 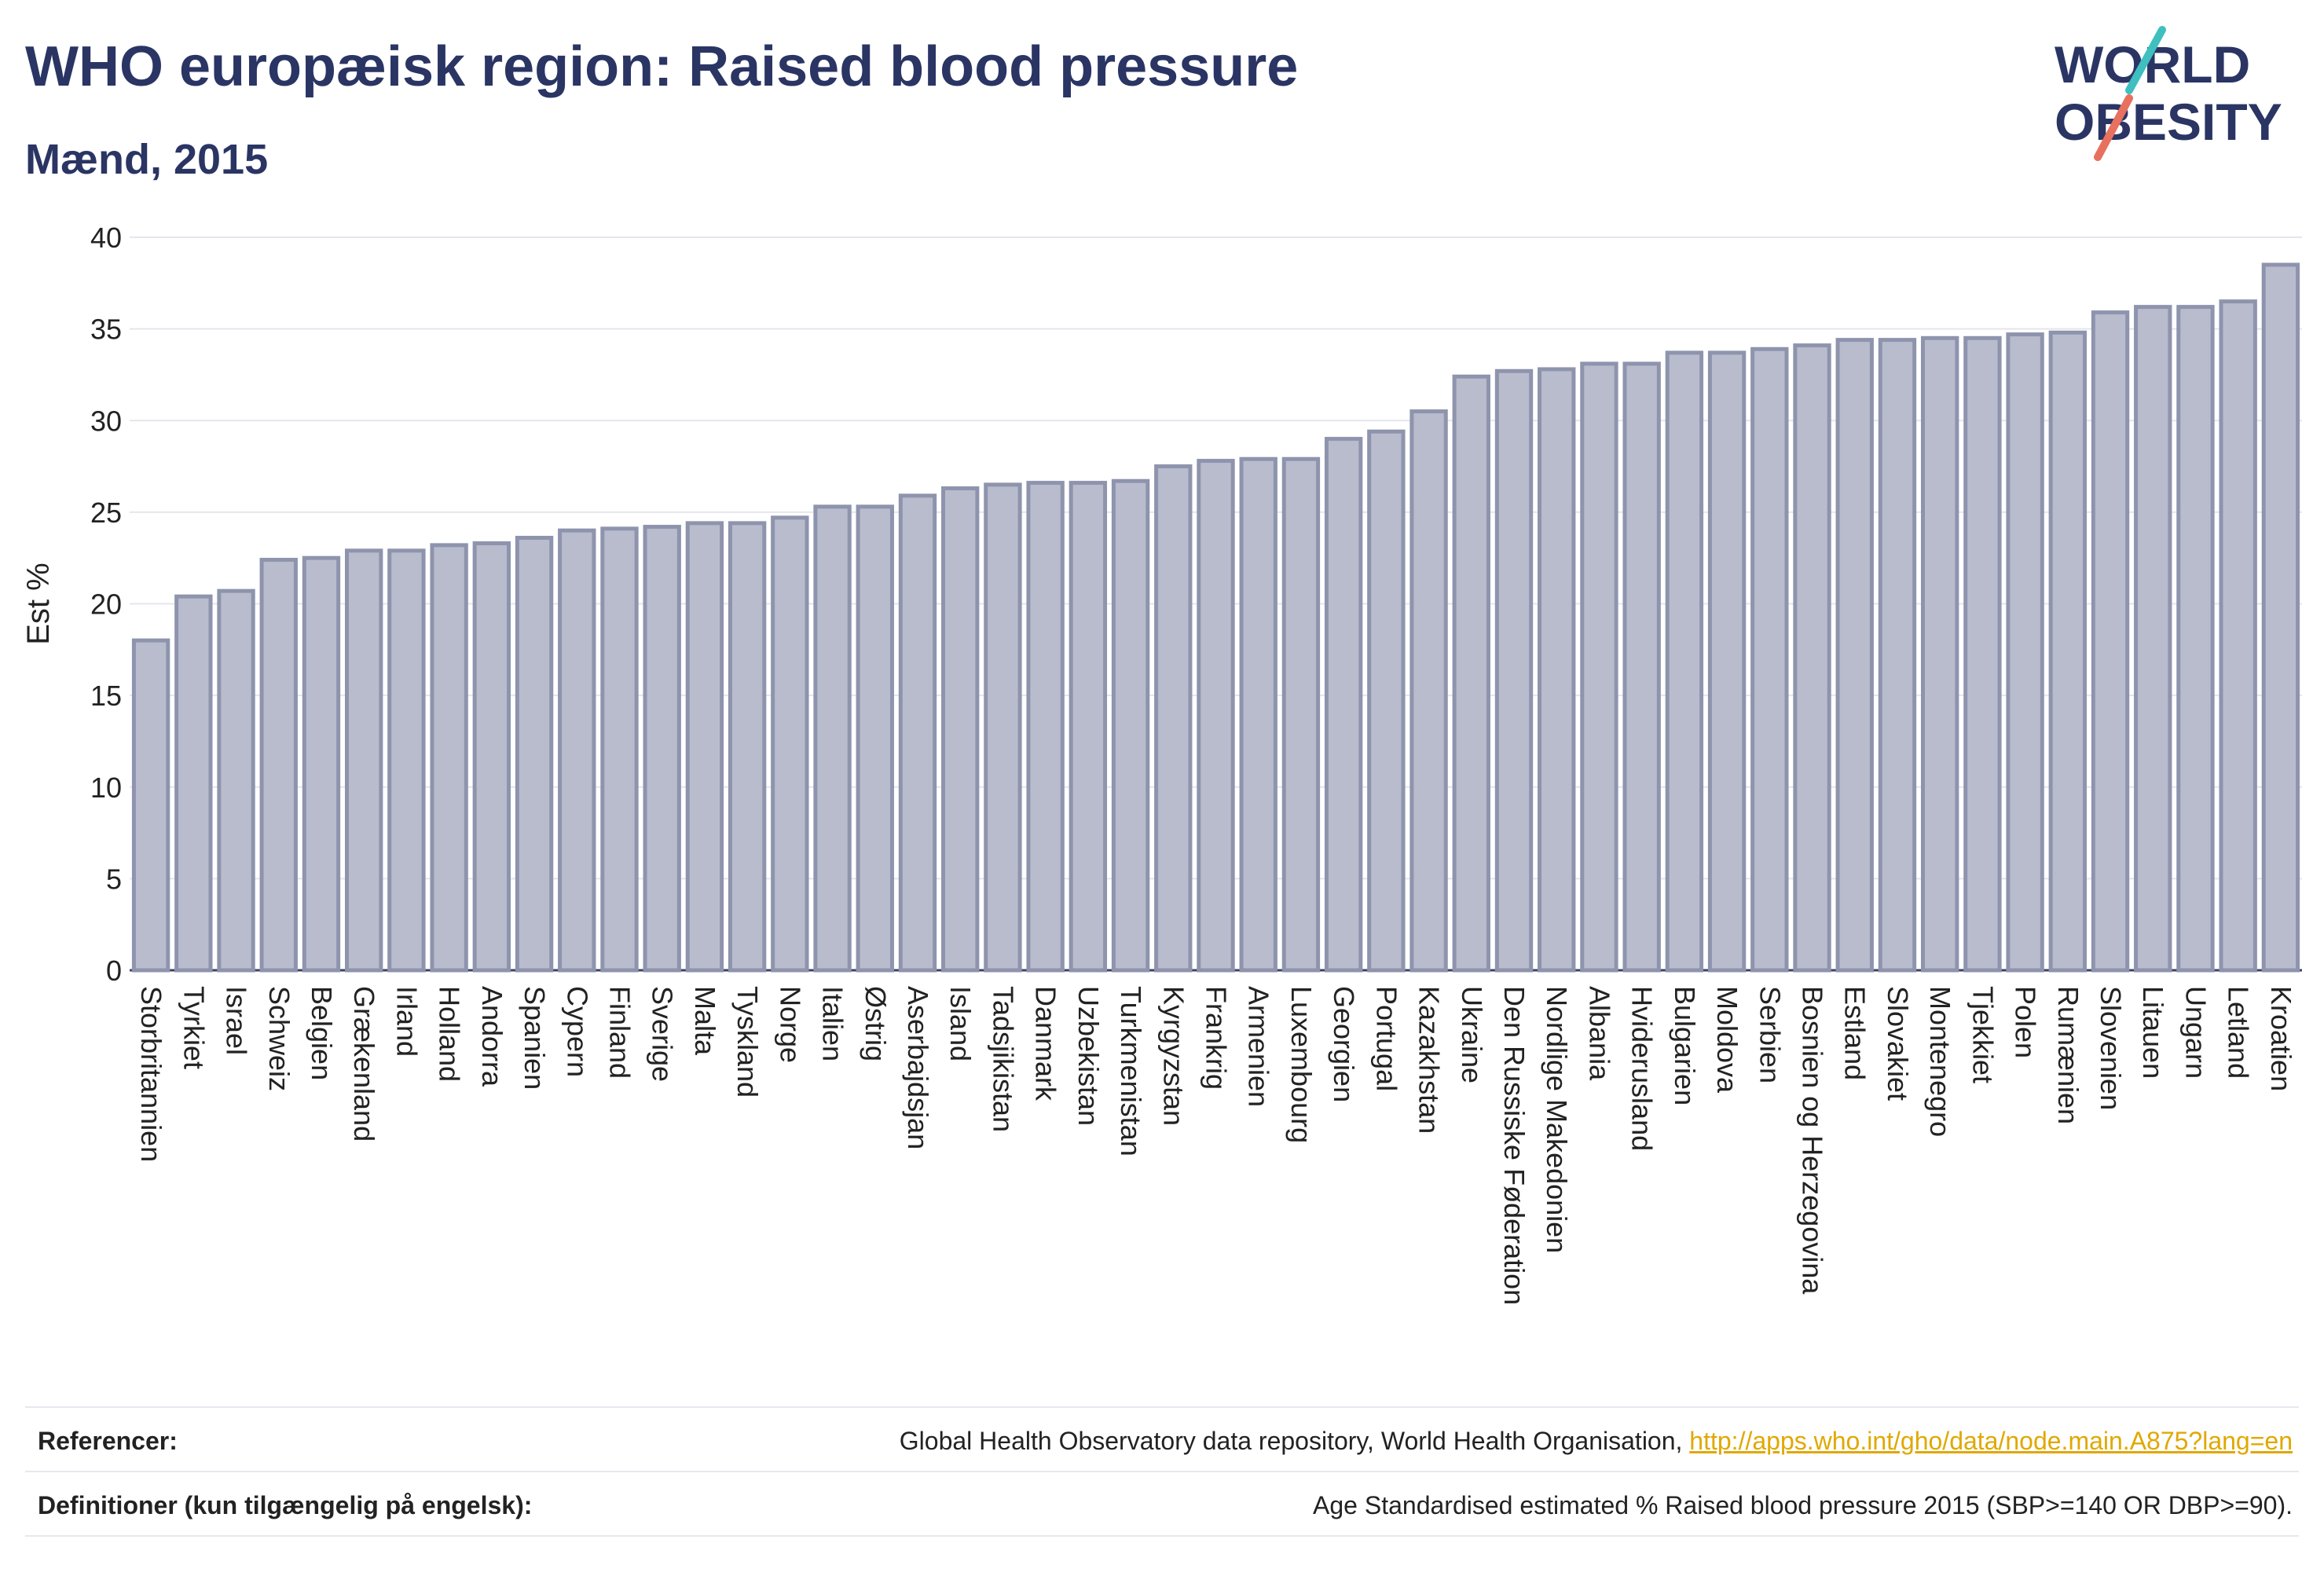 What do you see at coordinates (2168, 122) in the screenshot?
I see `logo-text-obesity: OBESITY` at bounding box center [2168, 122].